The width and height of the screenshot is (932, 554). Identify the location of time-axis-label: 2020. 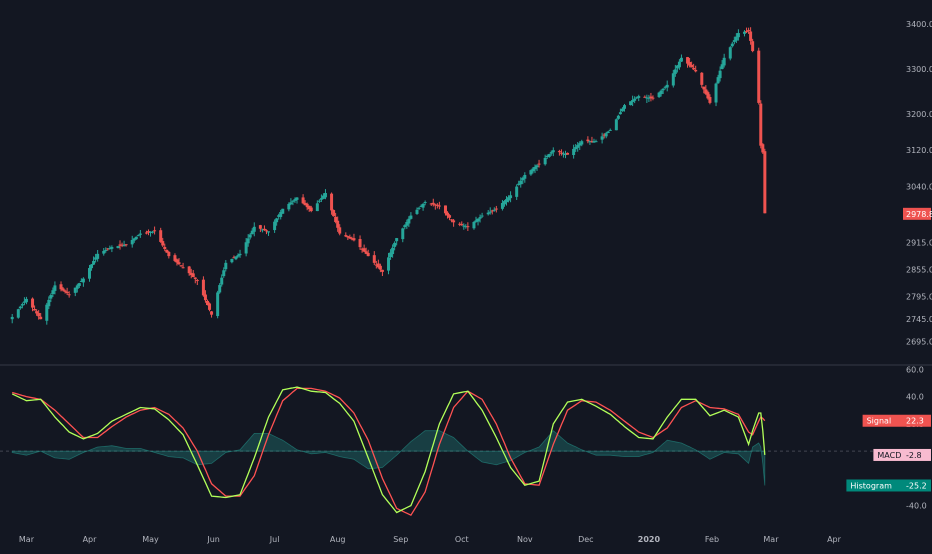
(649, 539).